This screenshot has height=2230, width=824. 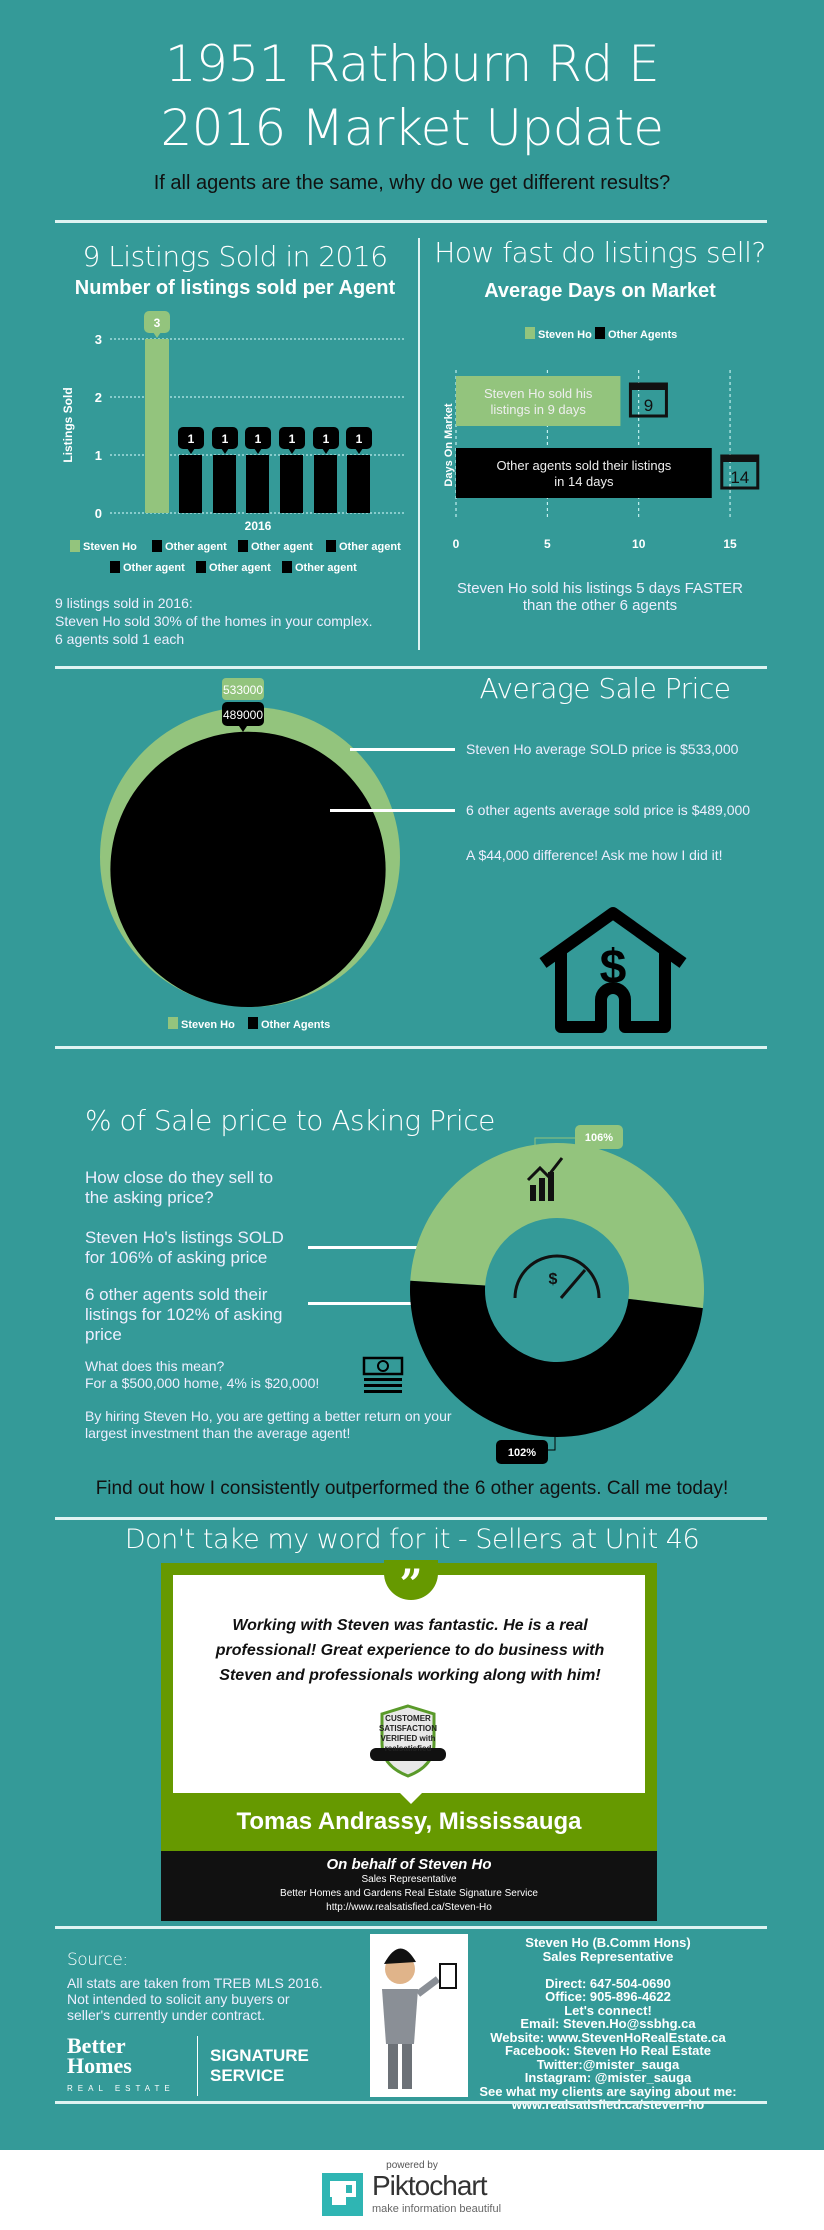 I want to click on pie-other-agents, so click(x=248, y=869).